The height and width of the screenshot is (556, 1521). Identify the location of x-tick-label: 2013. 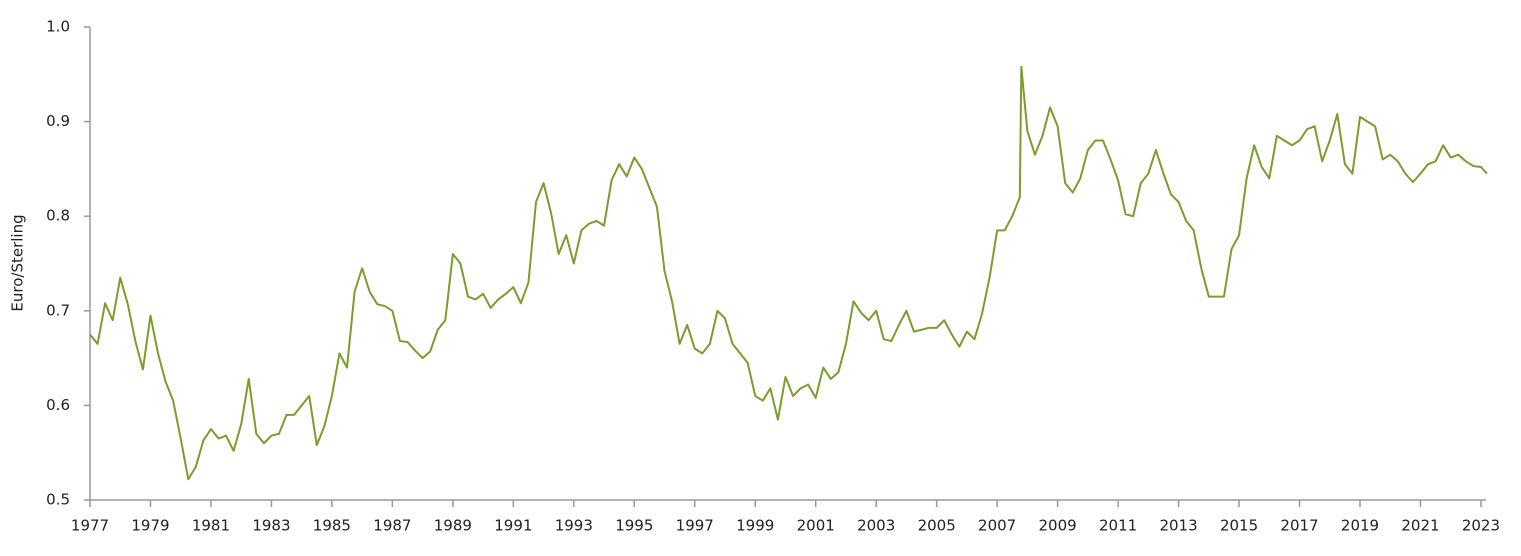
(1178, 526).